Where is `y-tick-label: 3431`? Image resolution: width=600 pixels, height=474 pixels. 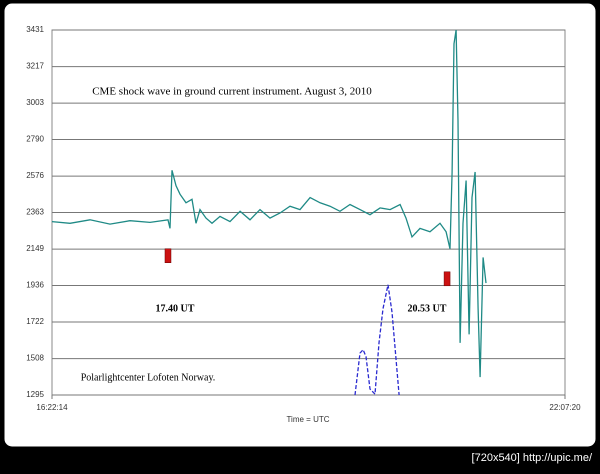
y-tick-label: 3431 is located at coordinates (35, 29).